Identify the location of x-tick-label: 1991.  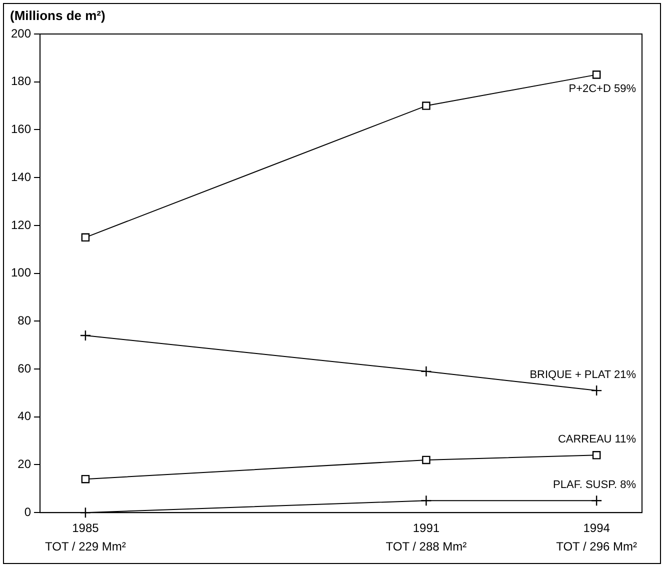
(426, 528).